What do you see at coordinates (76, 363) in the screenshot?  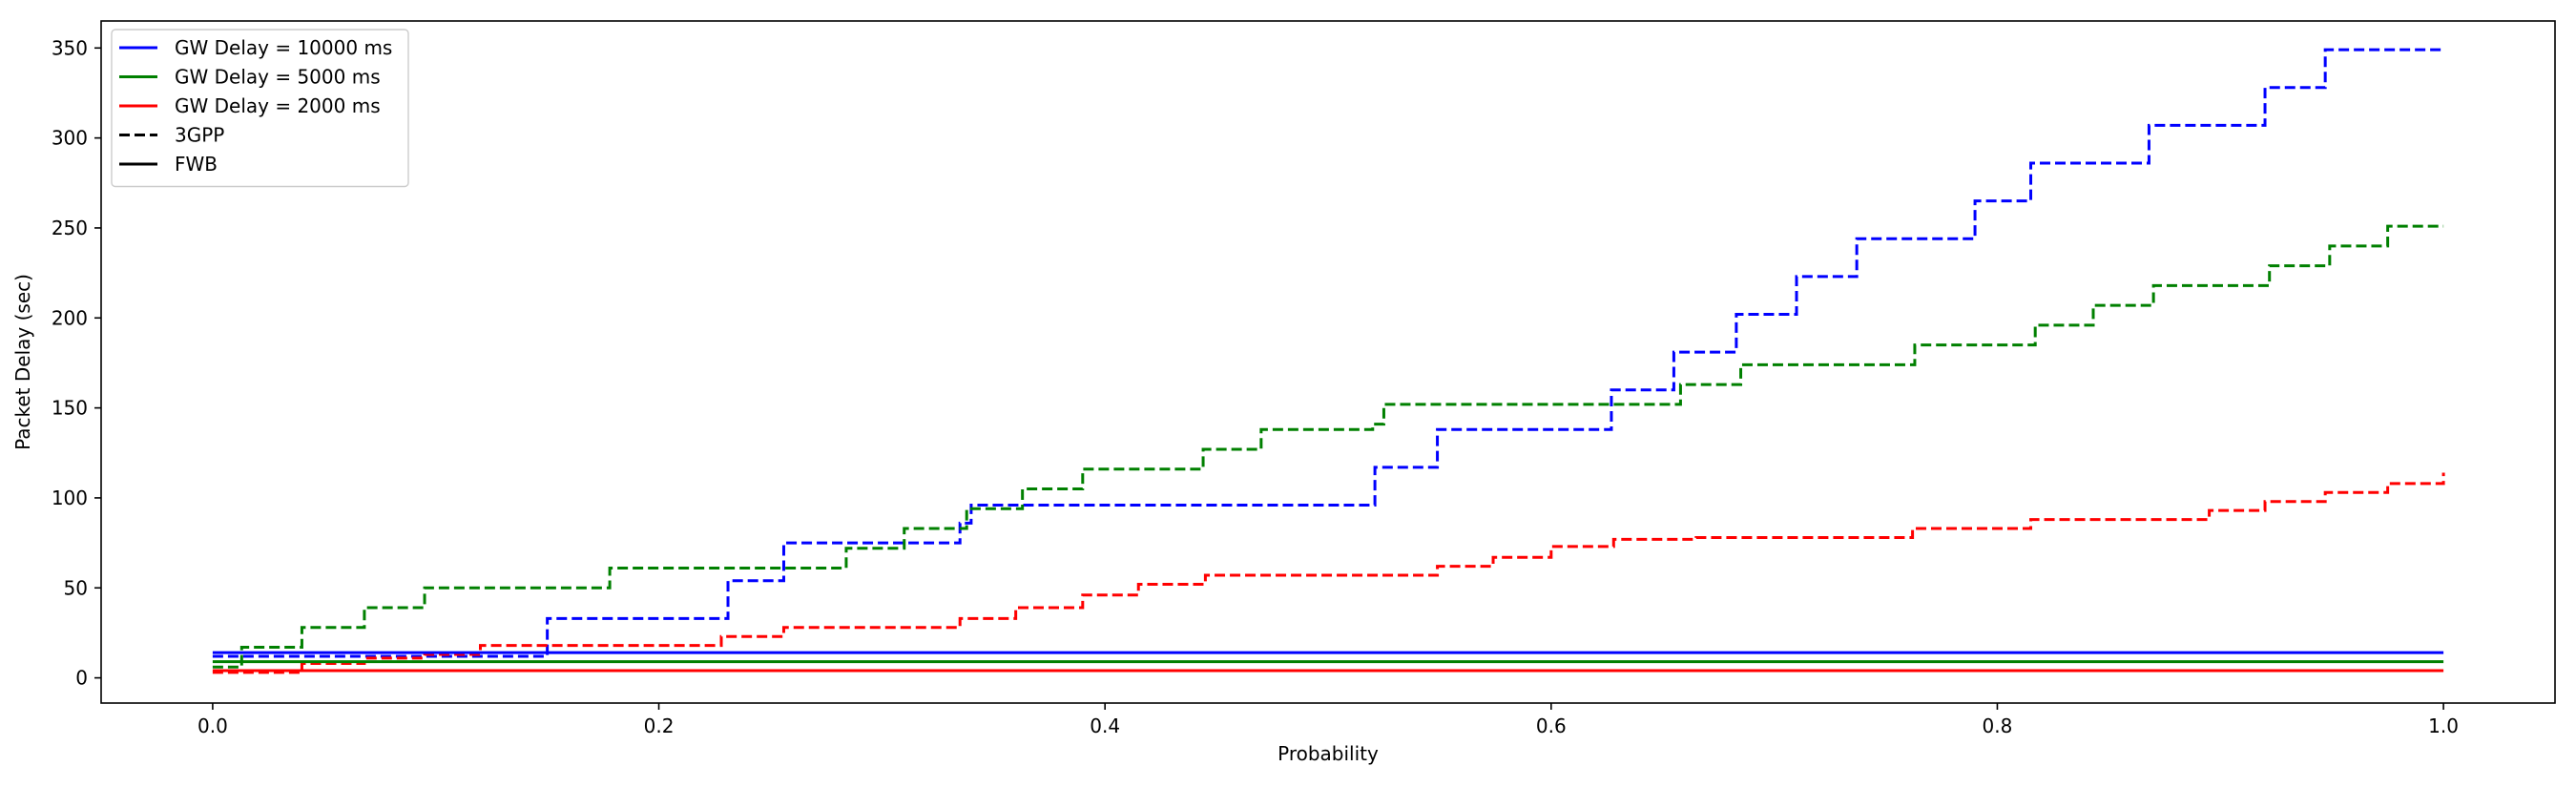 I see `y-axis: 0 50 100 150 200 250 300 350` at bounding box center [76, 363].